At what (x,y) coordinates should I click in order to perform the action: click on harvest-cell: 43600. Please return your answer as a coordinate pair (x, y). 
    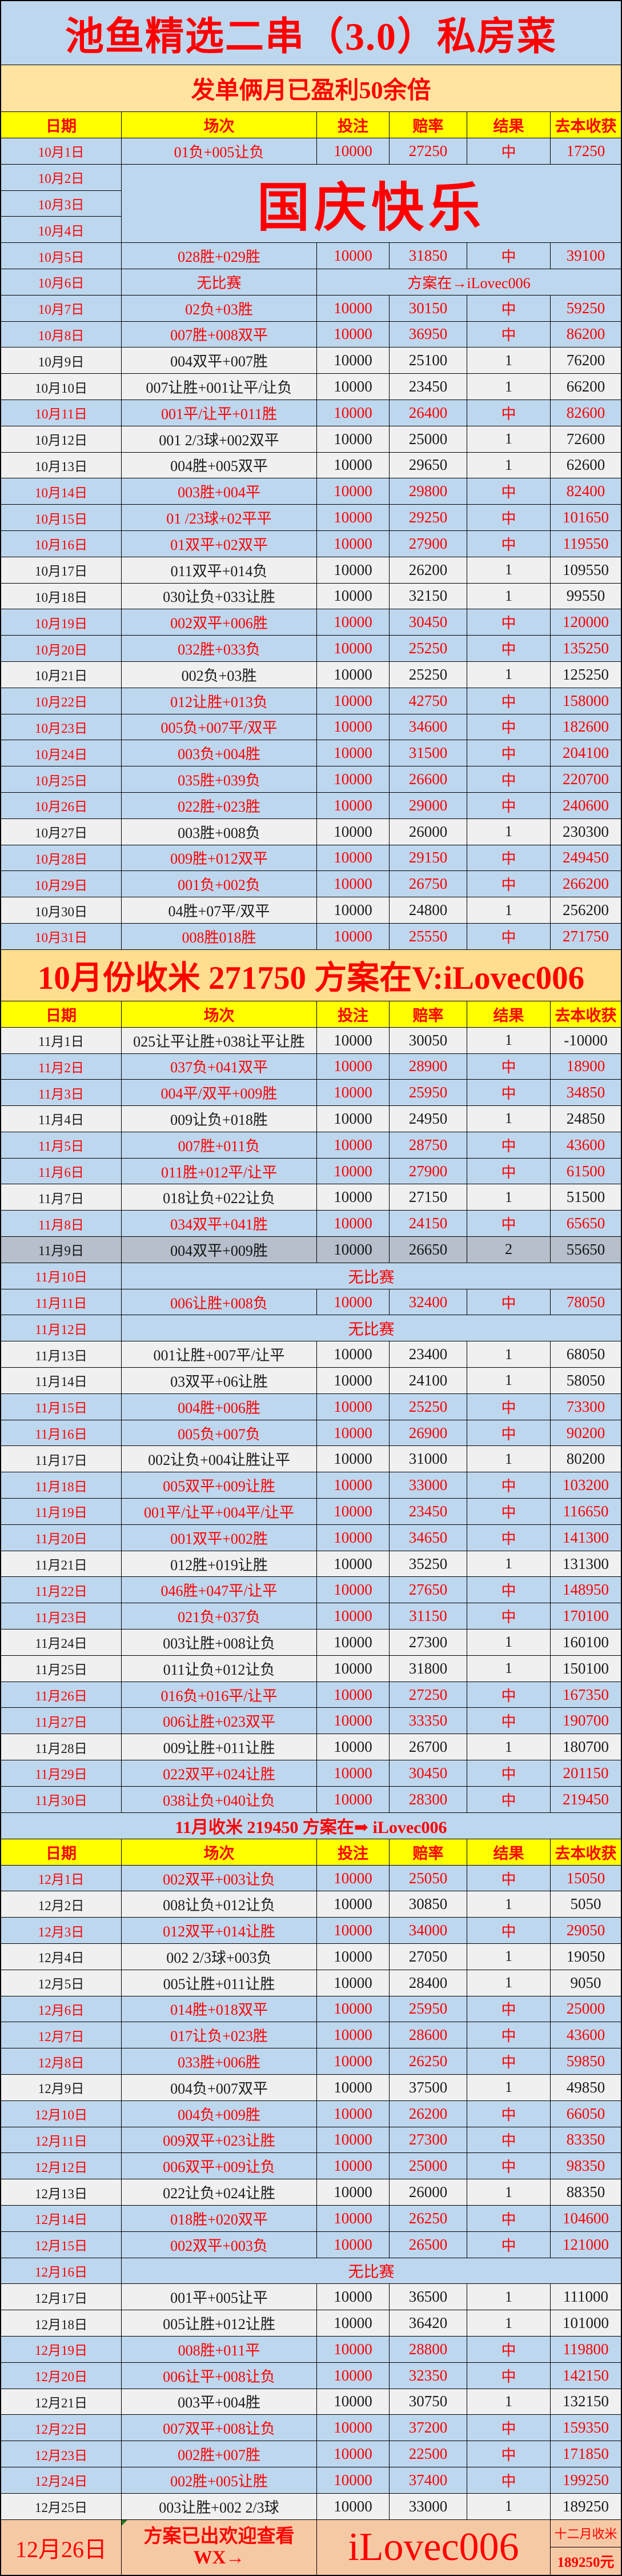
    Looking at the image, I should click on (586, 2035).